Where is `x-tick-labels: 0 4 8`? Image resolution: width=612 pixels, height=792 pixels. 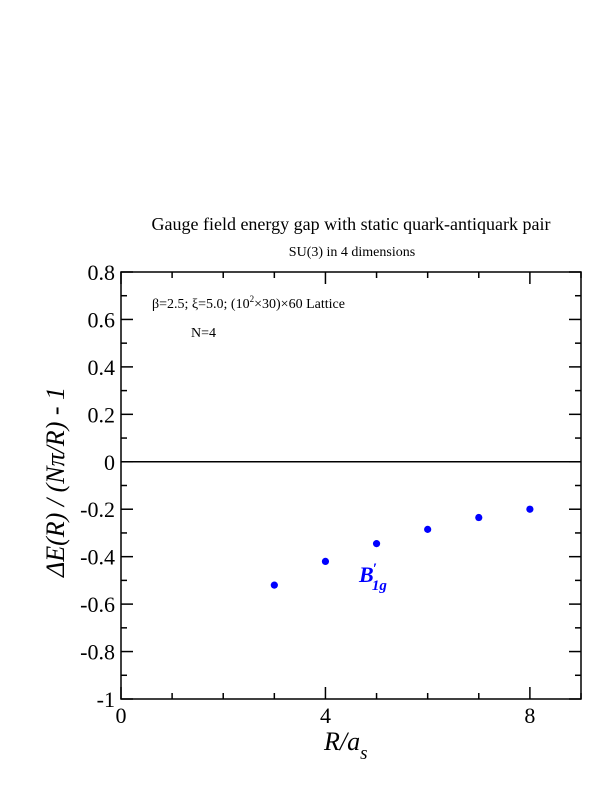
x-tick-labels: 0 4 8 is located at coordinates (326, 715).